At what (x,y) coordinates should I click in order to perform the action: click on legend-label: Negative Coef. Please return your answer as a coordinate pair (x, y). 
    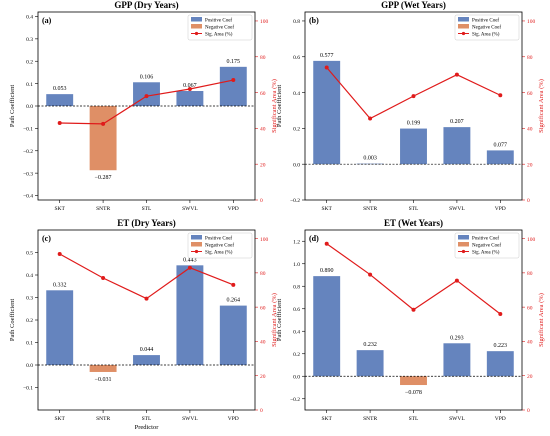
    Looking at the image, I should click on (486, 245).